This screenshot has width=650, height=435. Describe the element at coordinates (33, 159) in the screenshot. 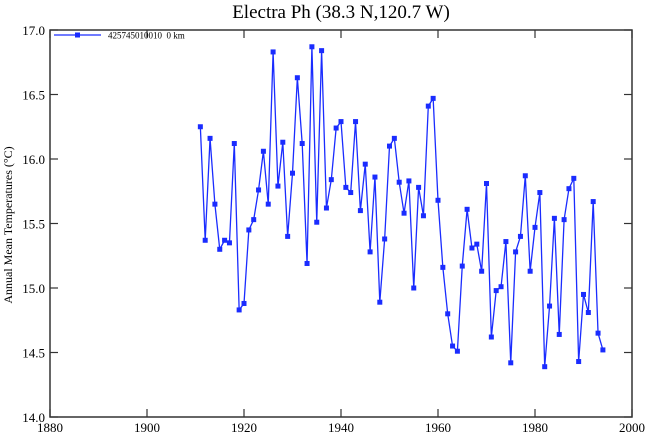

I see `y-tick-label: 16.0` at that location.